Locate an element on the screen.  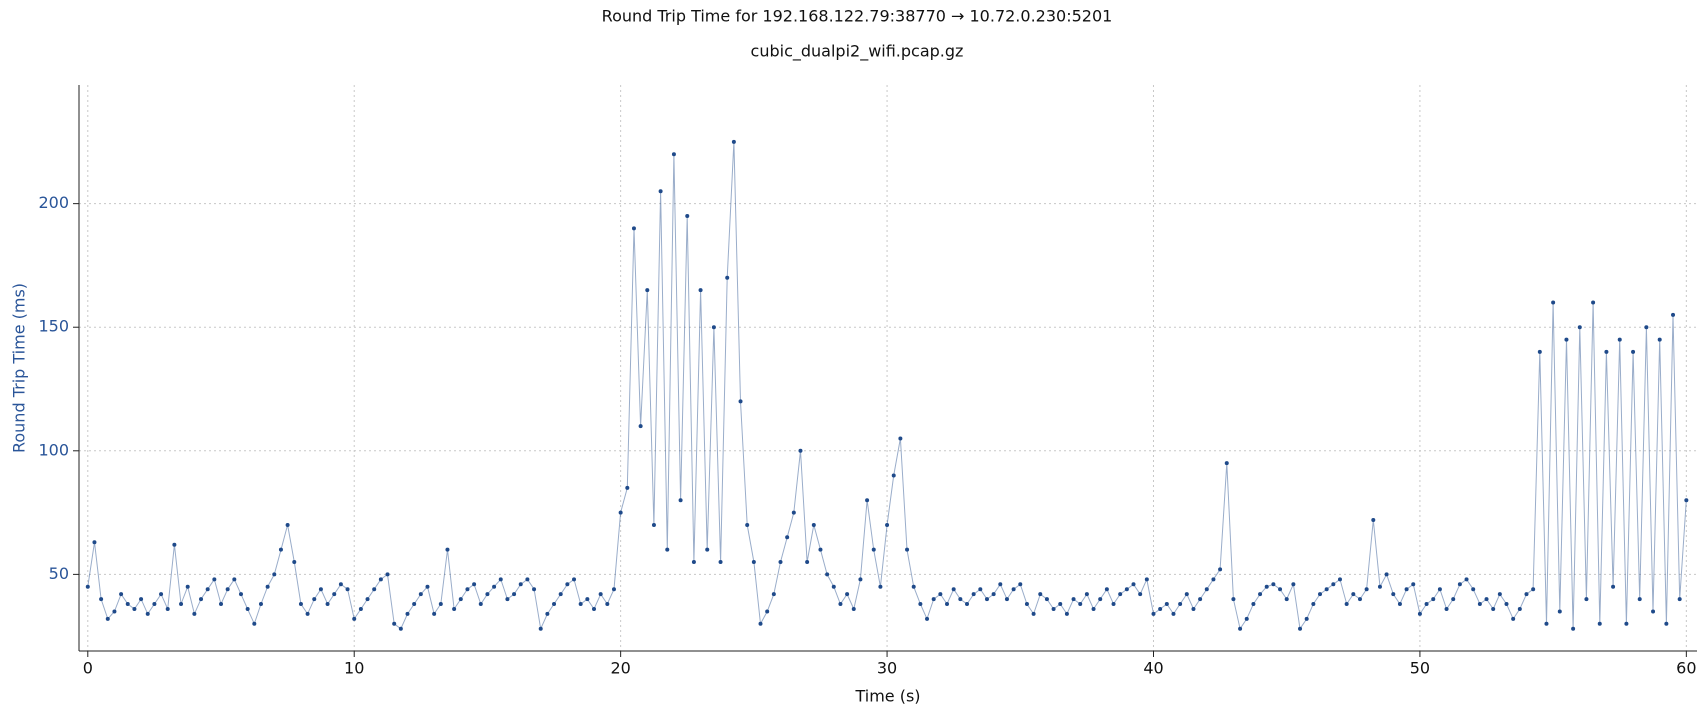
y-axis-label: Round Trip Time (ms) is located at coordinates (19, 368).